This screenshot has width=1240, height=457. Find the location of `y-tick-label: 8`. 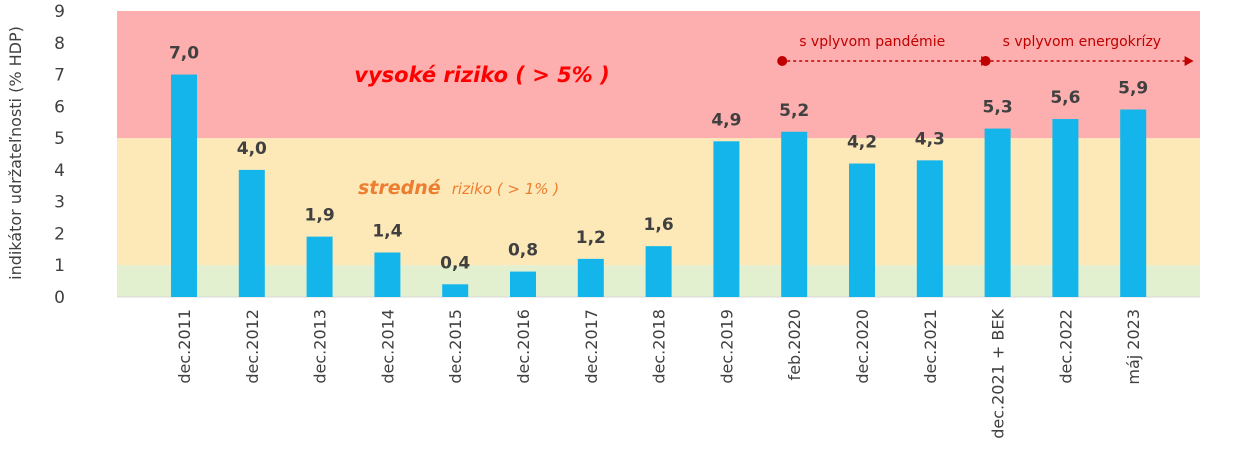

y-tick-label: 8 is located at coordinates (59, 44).